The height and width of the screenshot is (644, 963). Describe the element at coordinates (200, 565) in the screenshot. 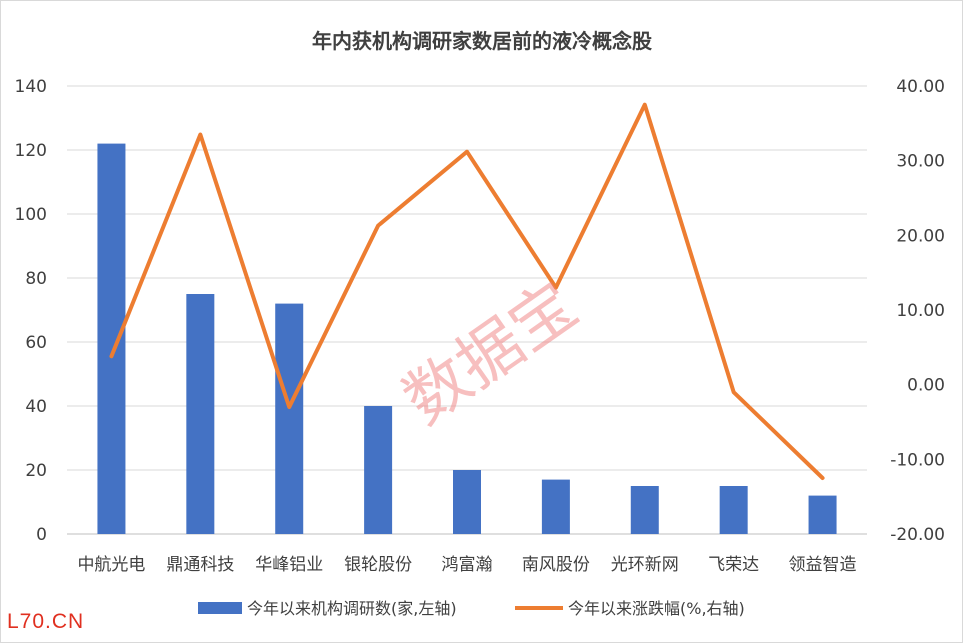

I see `category-label: 鼎通科技` at that location.